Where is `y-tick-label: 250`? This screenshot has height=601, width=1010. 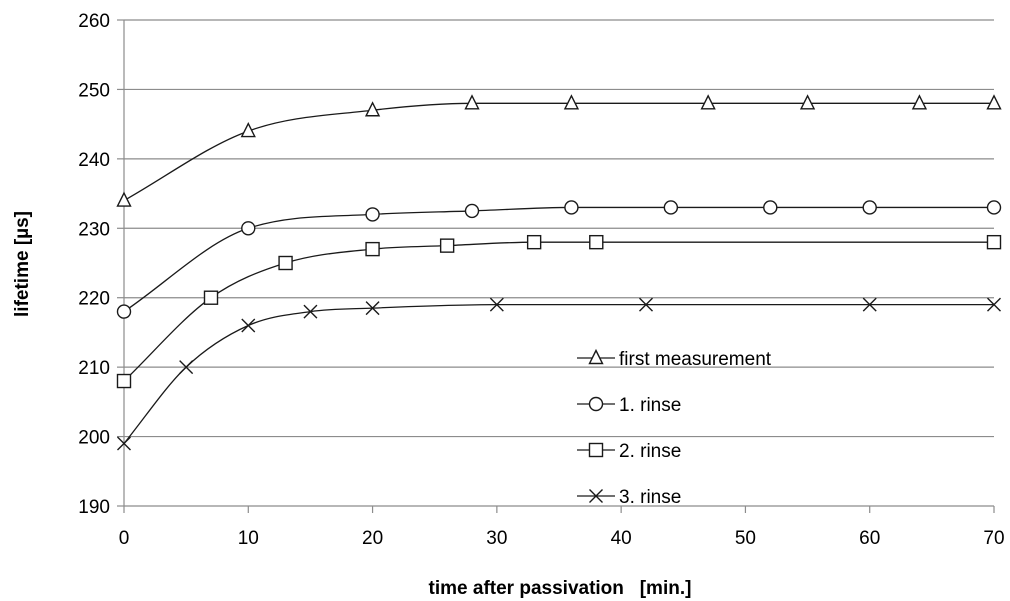
y-tick-label: 250 is located at coordinates (94, 90).